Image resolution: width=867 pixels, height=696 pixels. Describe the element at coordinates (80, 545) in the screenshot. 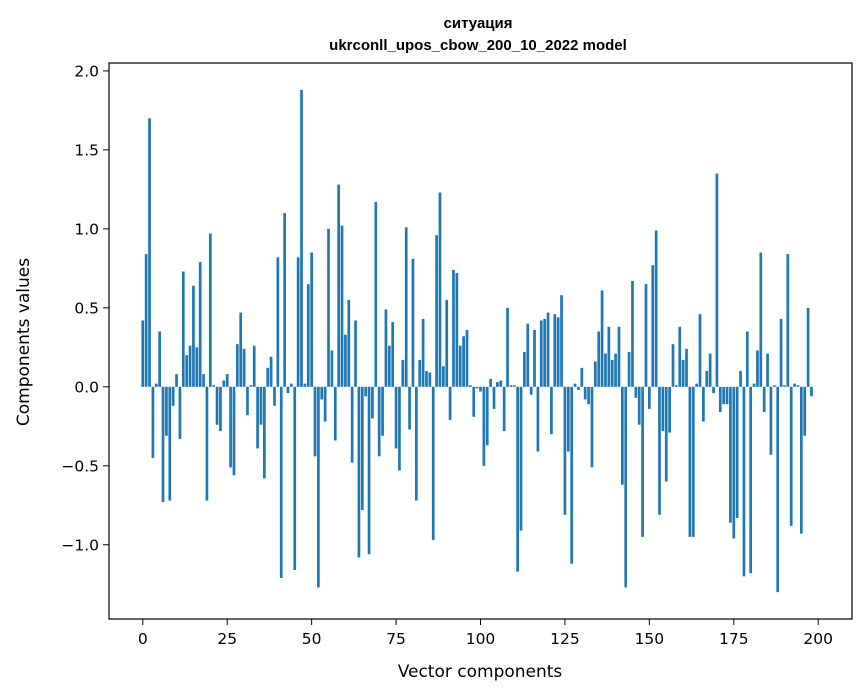

I see `y-tick-label: −1.0` at that location.